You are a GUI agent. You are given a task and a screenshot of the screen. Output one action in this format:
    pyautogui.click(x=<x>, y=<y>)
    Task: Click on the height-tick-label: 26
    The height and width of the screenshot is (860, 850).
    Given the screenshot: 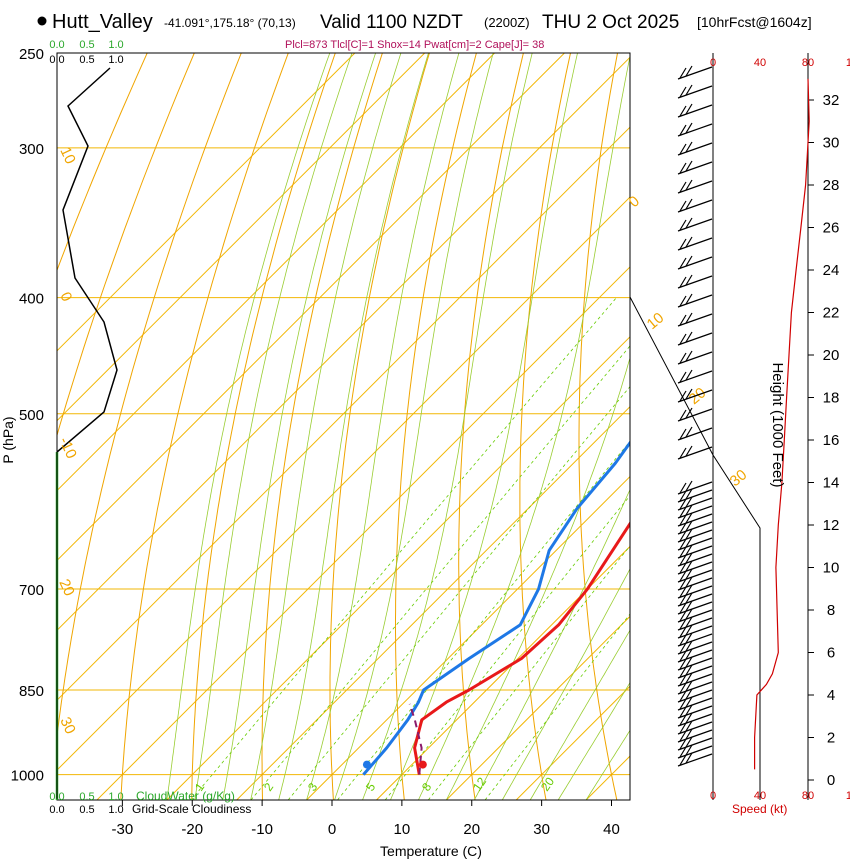 What is the action you would take?
    pyautogui.click(x=831, y=228)
    